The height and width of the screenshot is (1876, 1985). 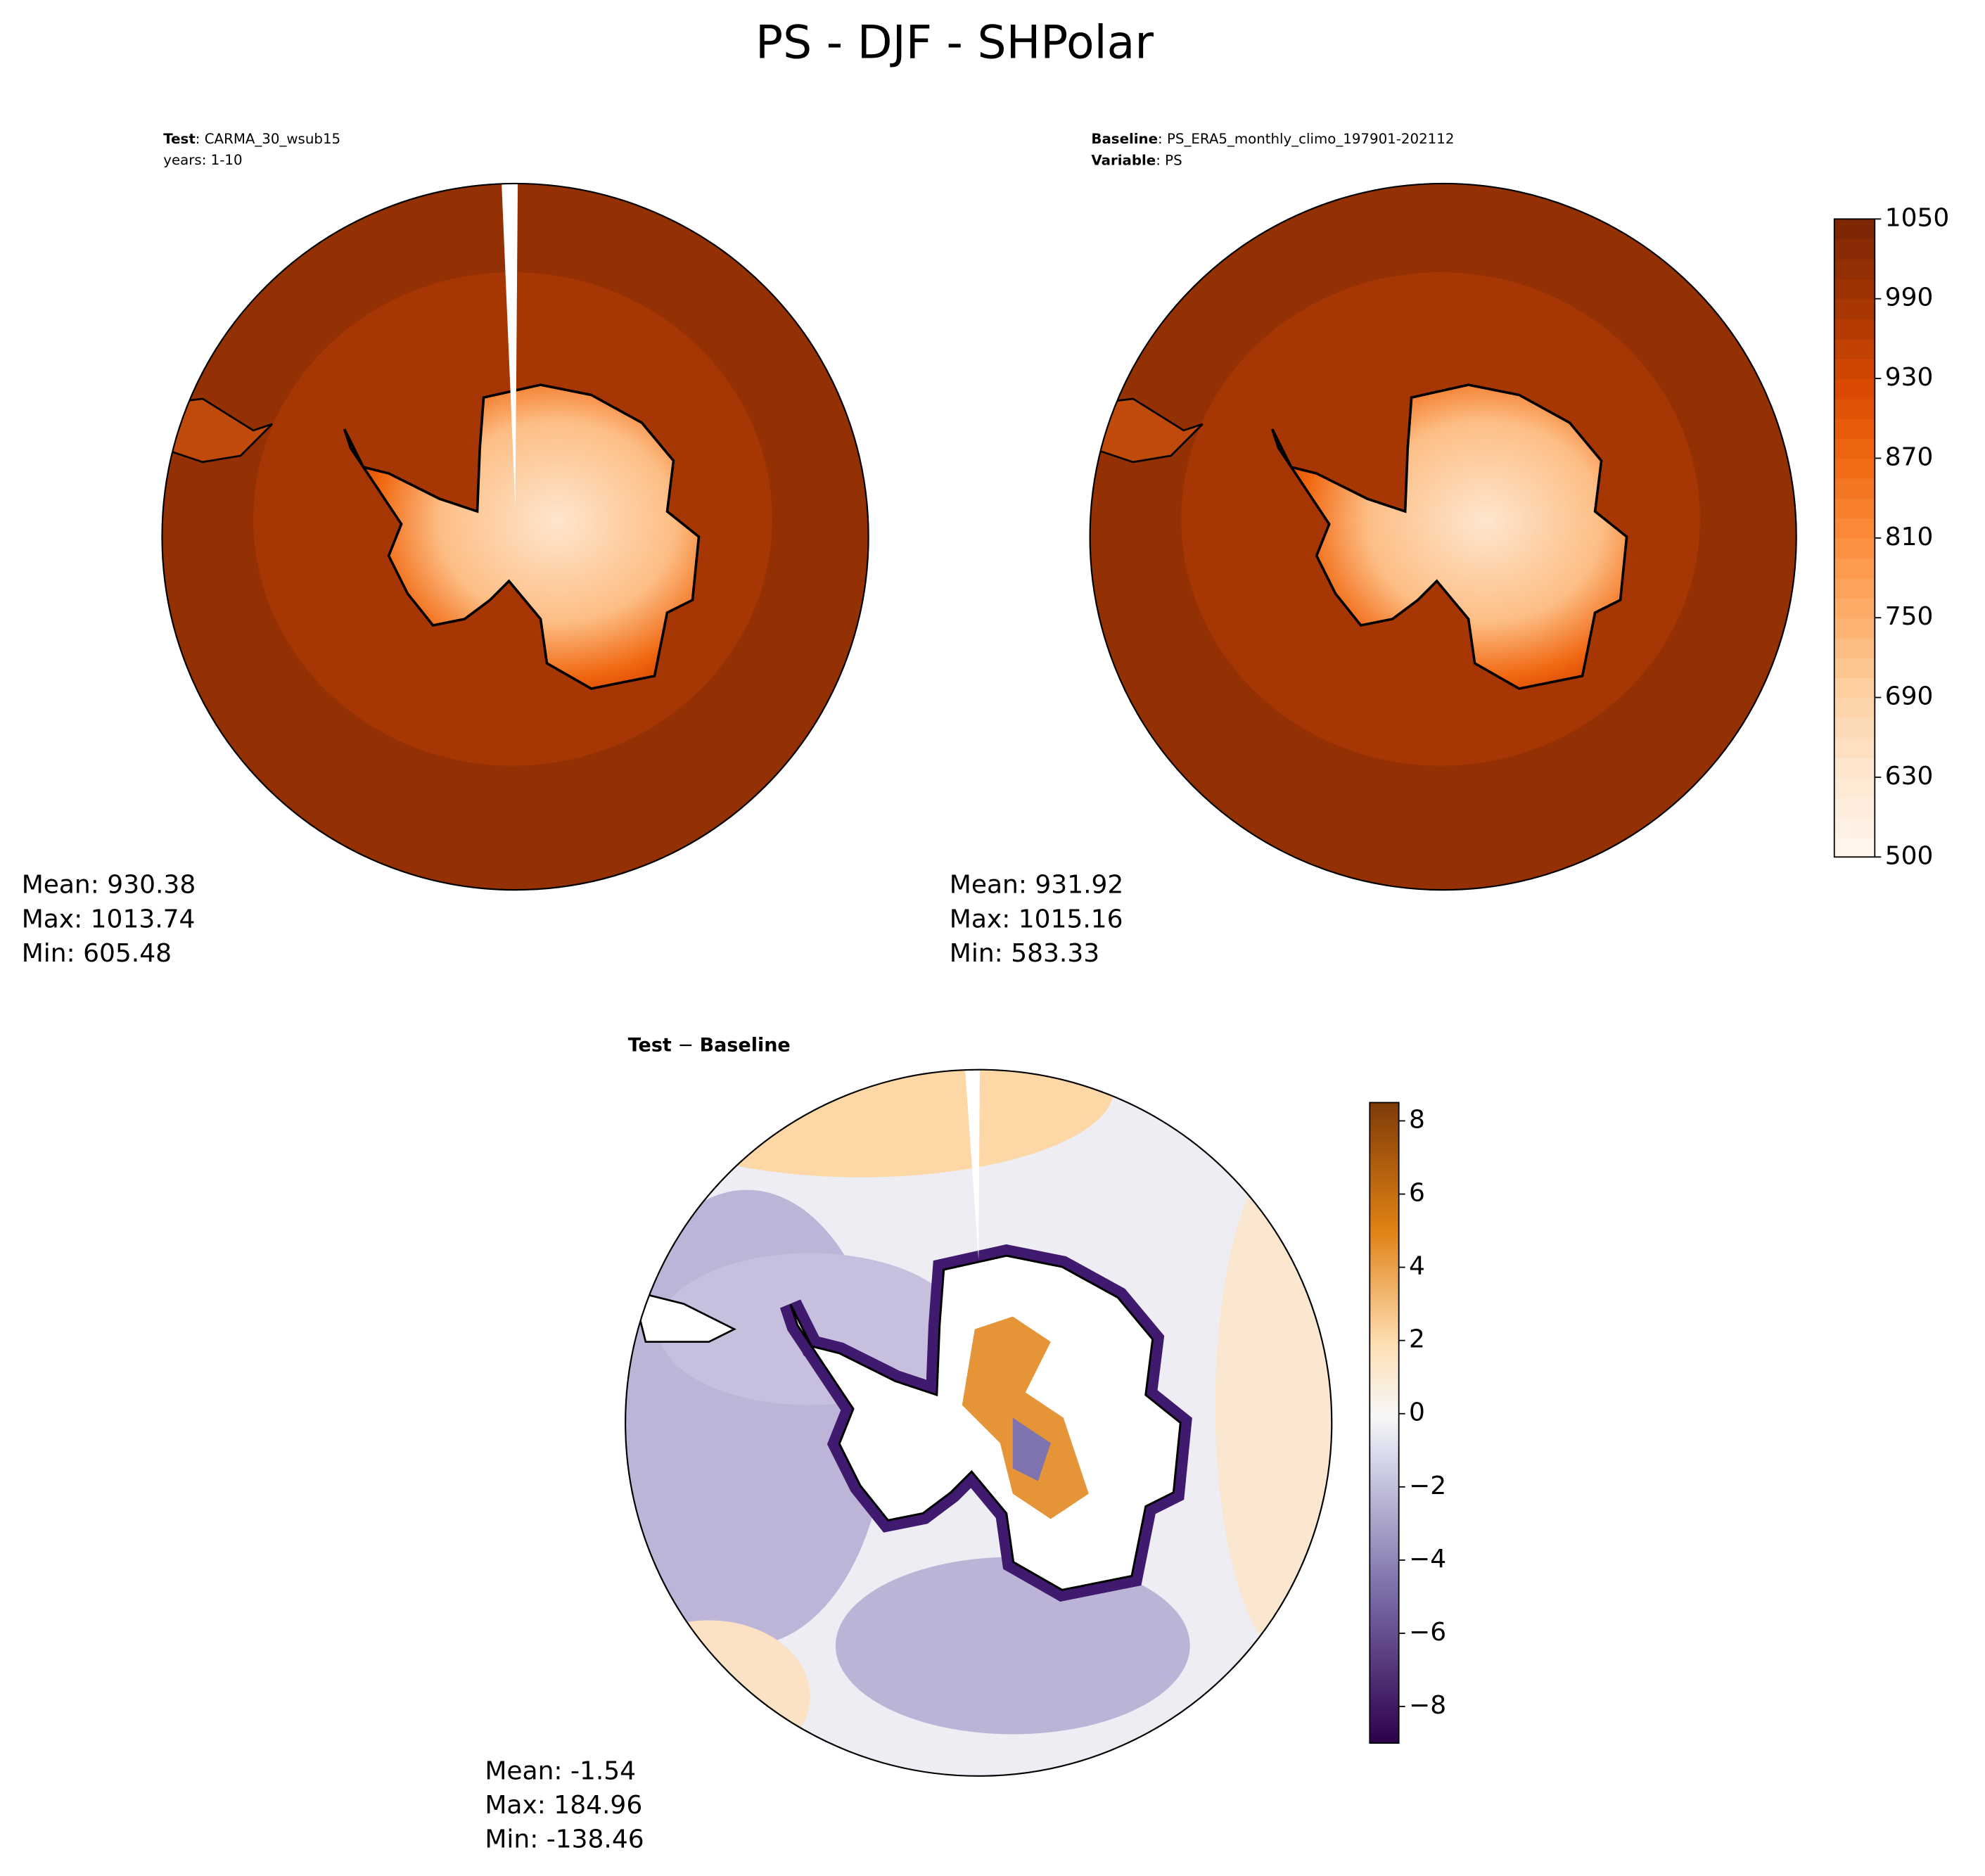 I want to click on stat-mean: Mean: 931.92, so click(x=1037, y=885).